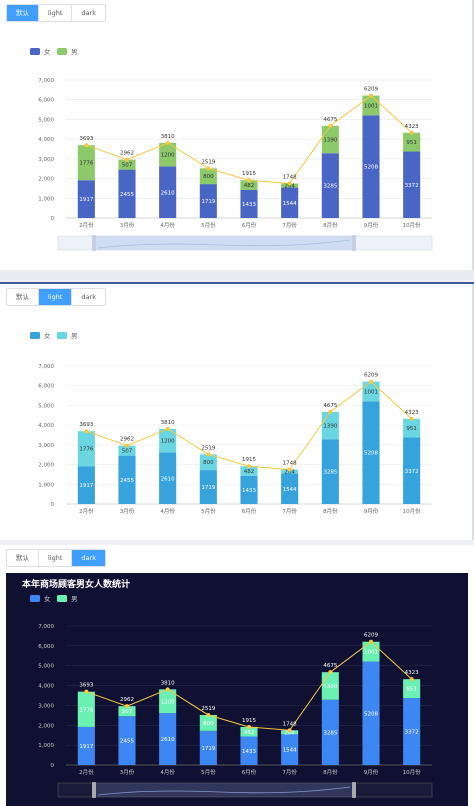 The height and width of the screenshot is (806, 474). Describe the element at coordinates (290, 464) in the screenshot. I see `total-label: 1748` at that location.